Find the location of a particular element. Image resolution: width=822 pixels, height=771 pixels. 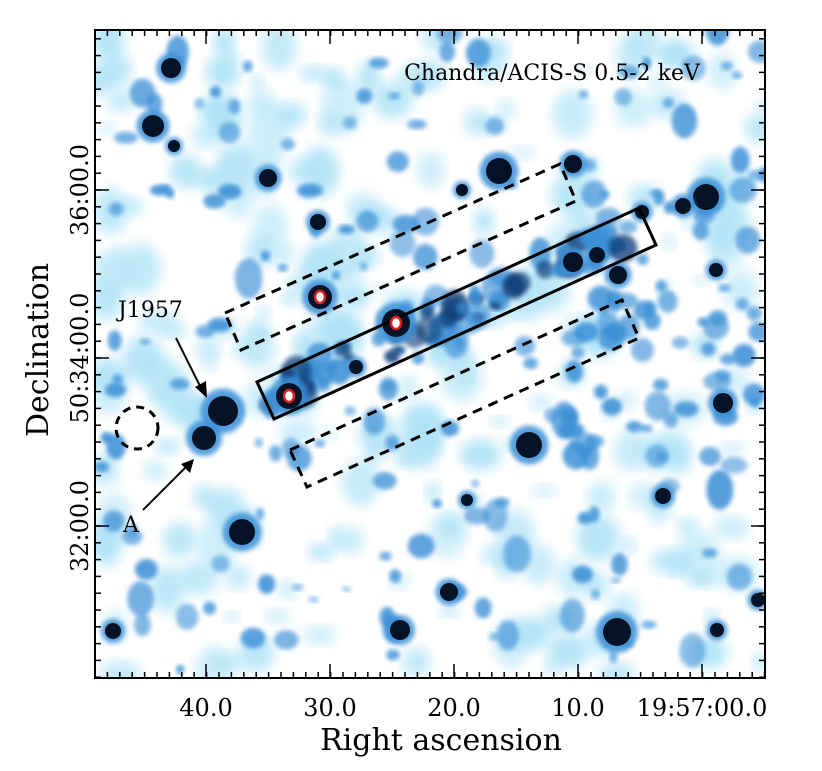

a-arrow-line is located at coordinates (165, 488).